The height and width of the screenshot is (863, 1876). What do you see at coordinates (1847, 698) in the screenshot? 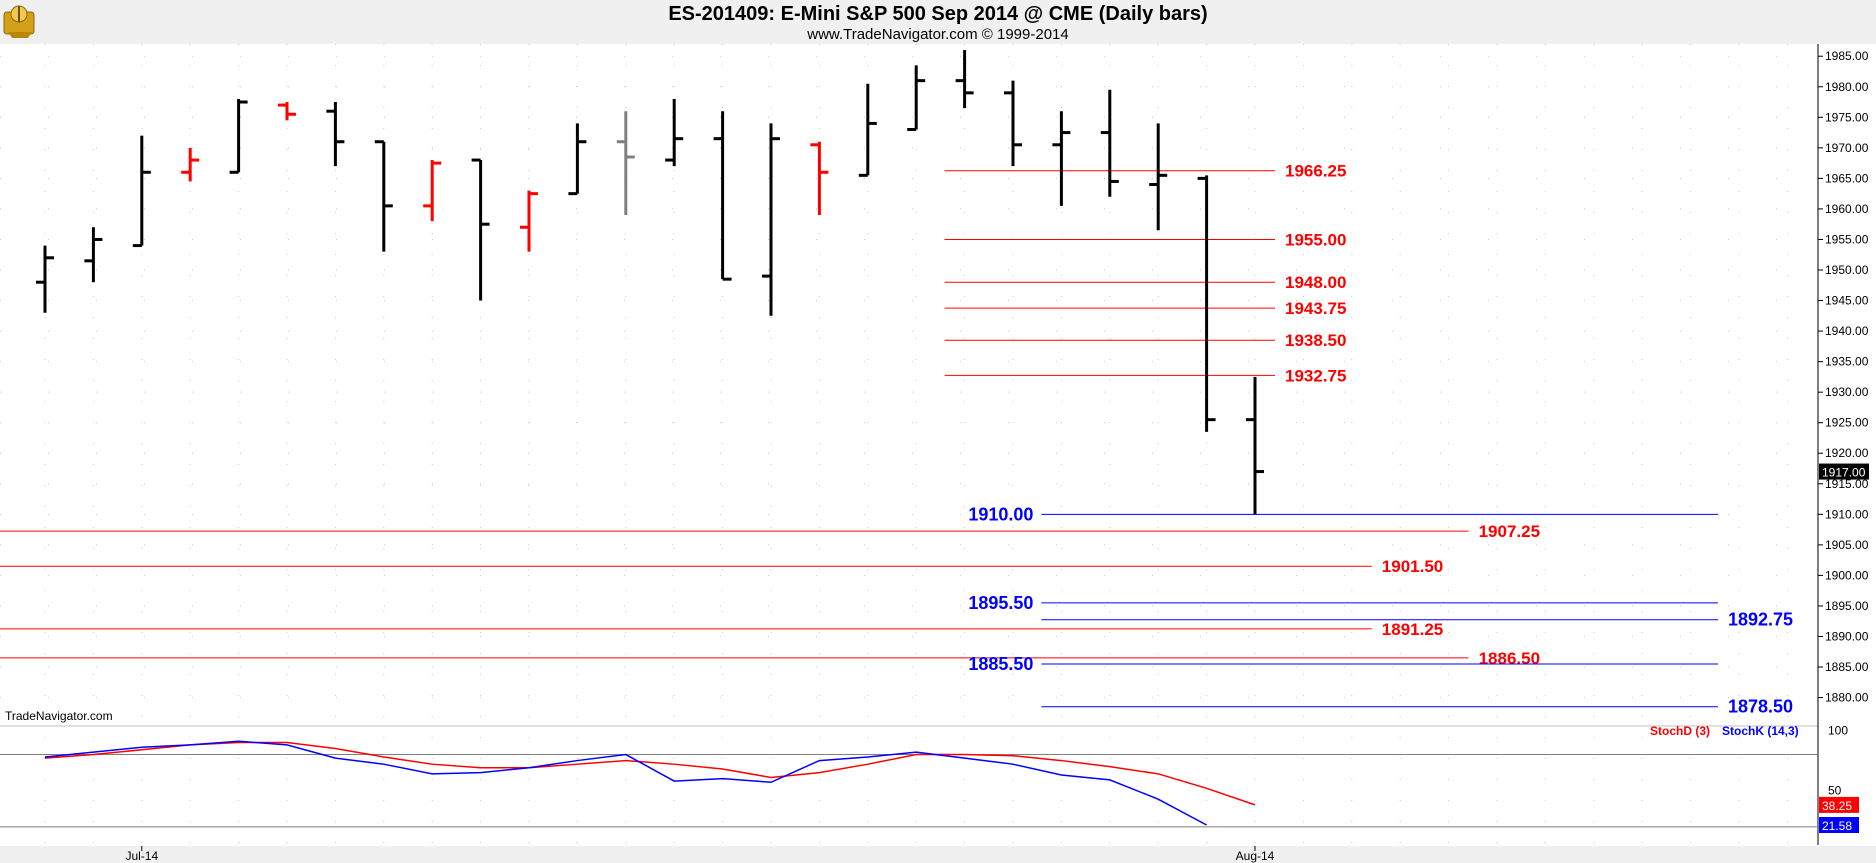
I see `price-tick-label: 1880.00` at bounding box center [1847, 698].